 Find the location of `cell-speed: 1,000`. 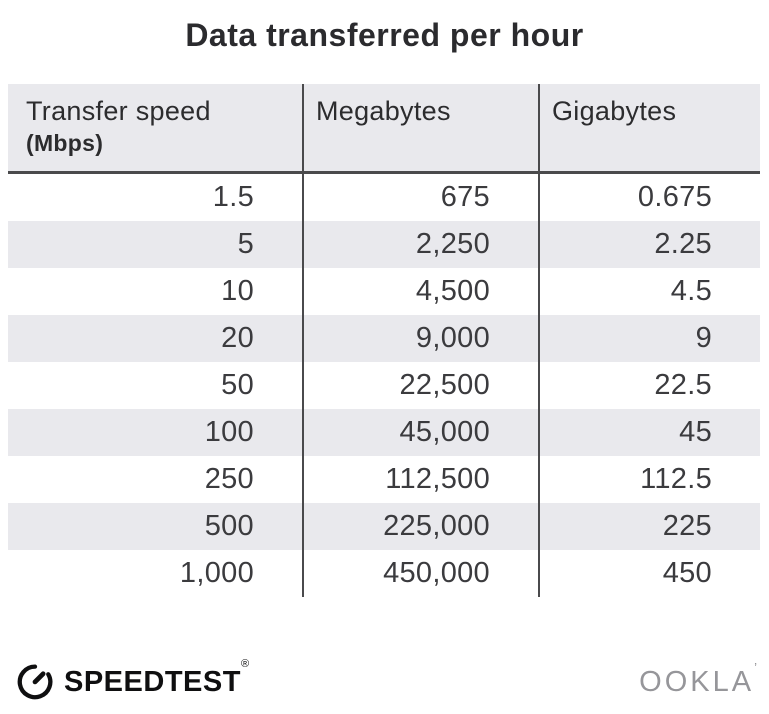

cell-speed: 1,000 is located at coordinates (216, 573).